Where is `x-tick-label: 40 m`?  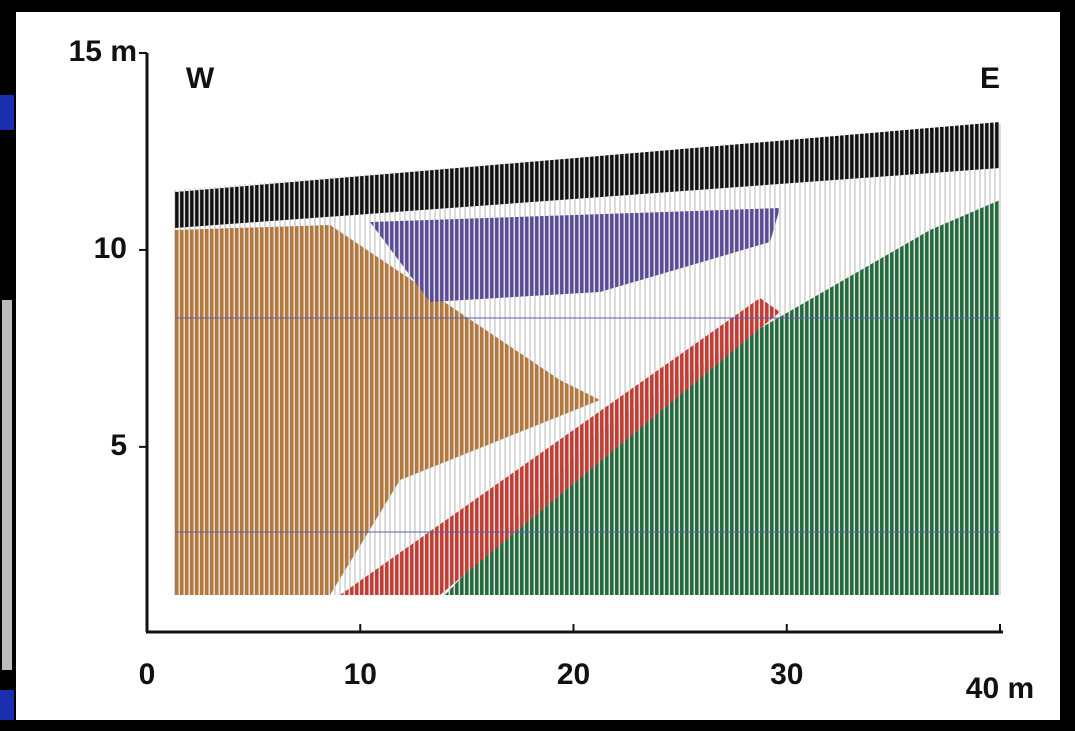 x-tick-label: 40 m is located at coordinates (1000, 688).